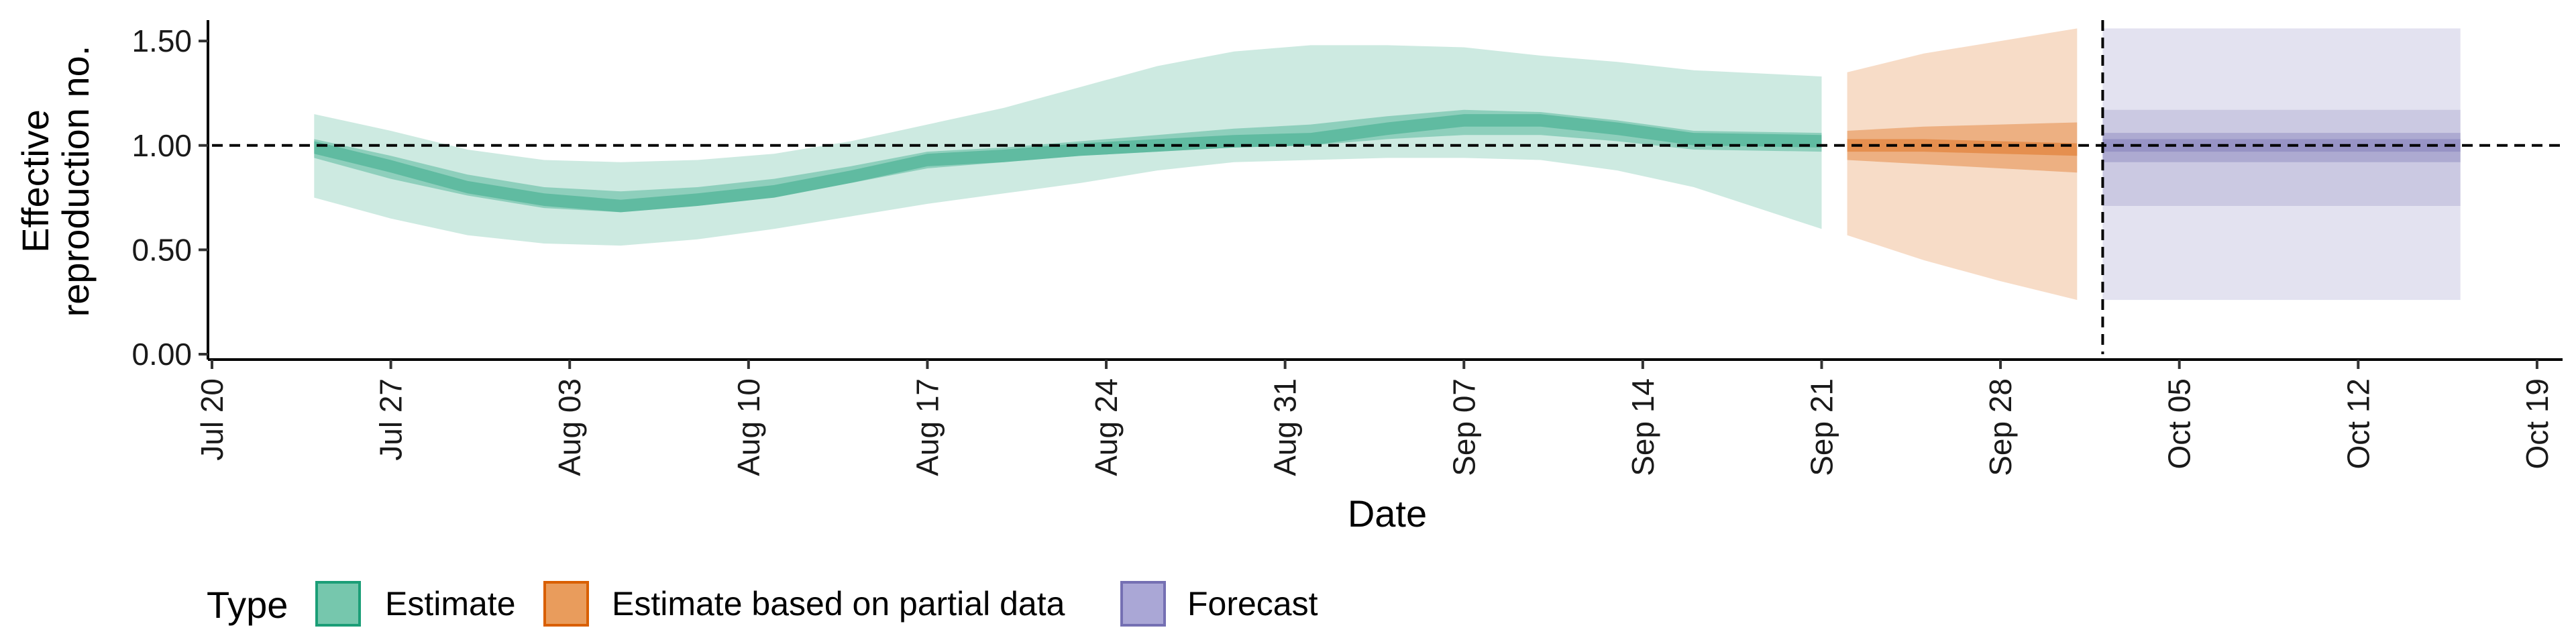 Image resolution: width=2576 pixels, height=644 pixels. What do you see at coordinates (927, 427) in the screenshot?
I see `x-tick-label: Aug 17` at bounding box center [927, 427].